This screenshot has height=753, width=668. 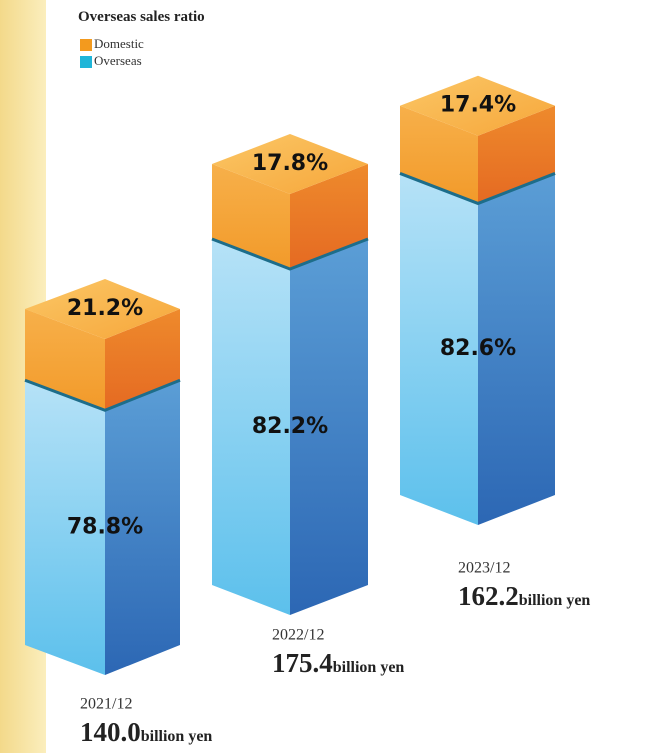 I want to click on total-value: 162.2, so click(x=488, y=596).